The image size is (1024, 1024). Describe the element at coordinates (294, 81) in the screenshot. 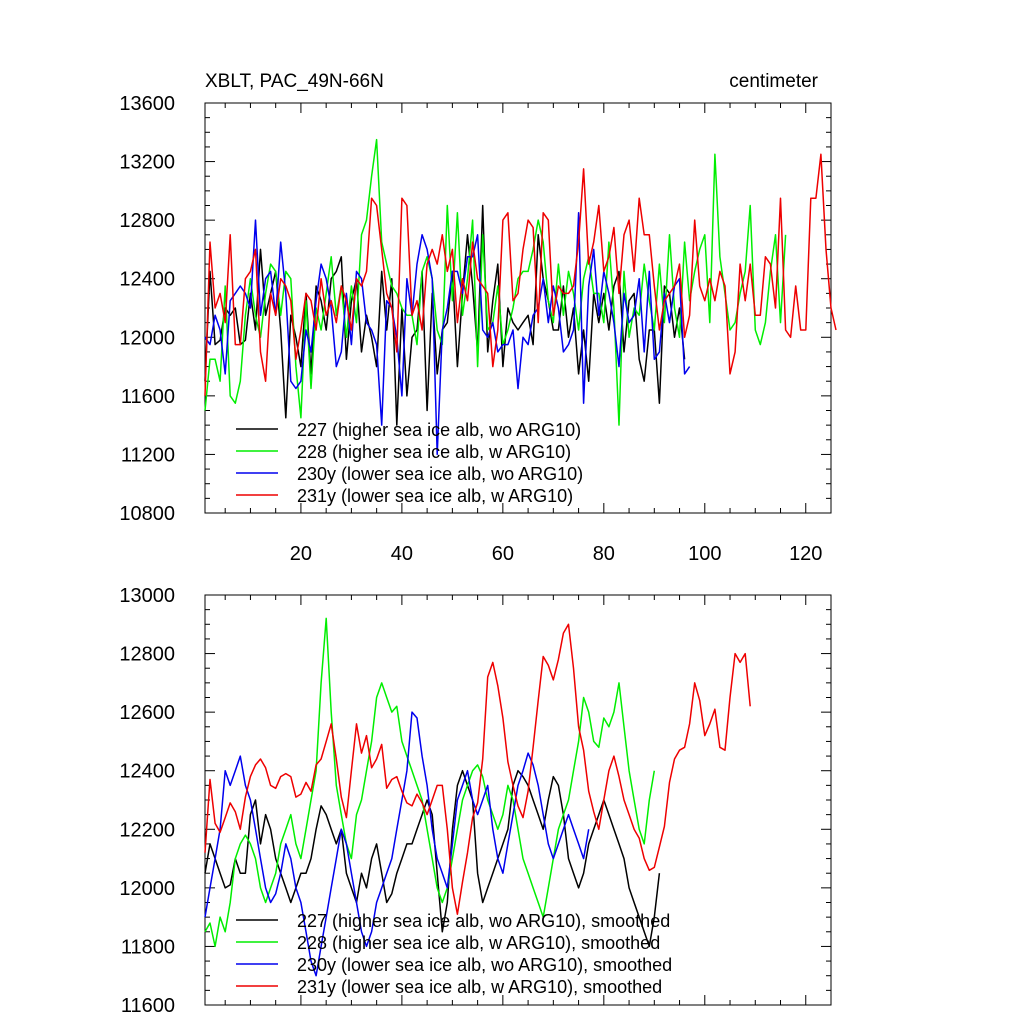

I see `top-title: XBLT, PAC_49N-66N` at that location.